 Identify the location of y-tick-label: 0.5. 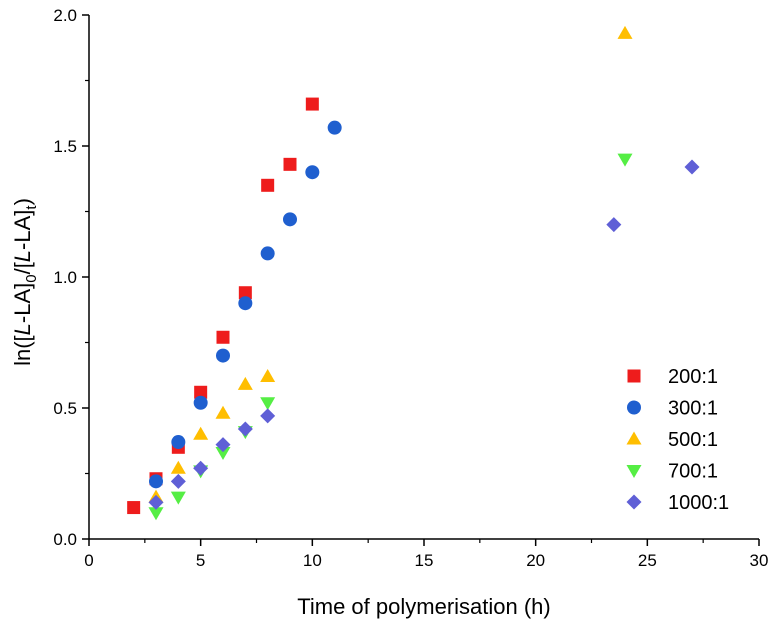
(65, 408).